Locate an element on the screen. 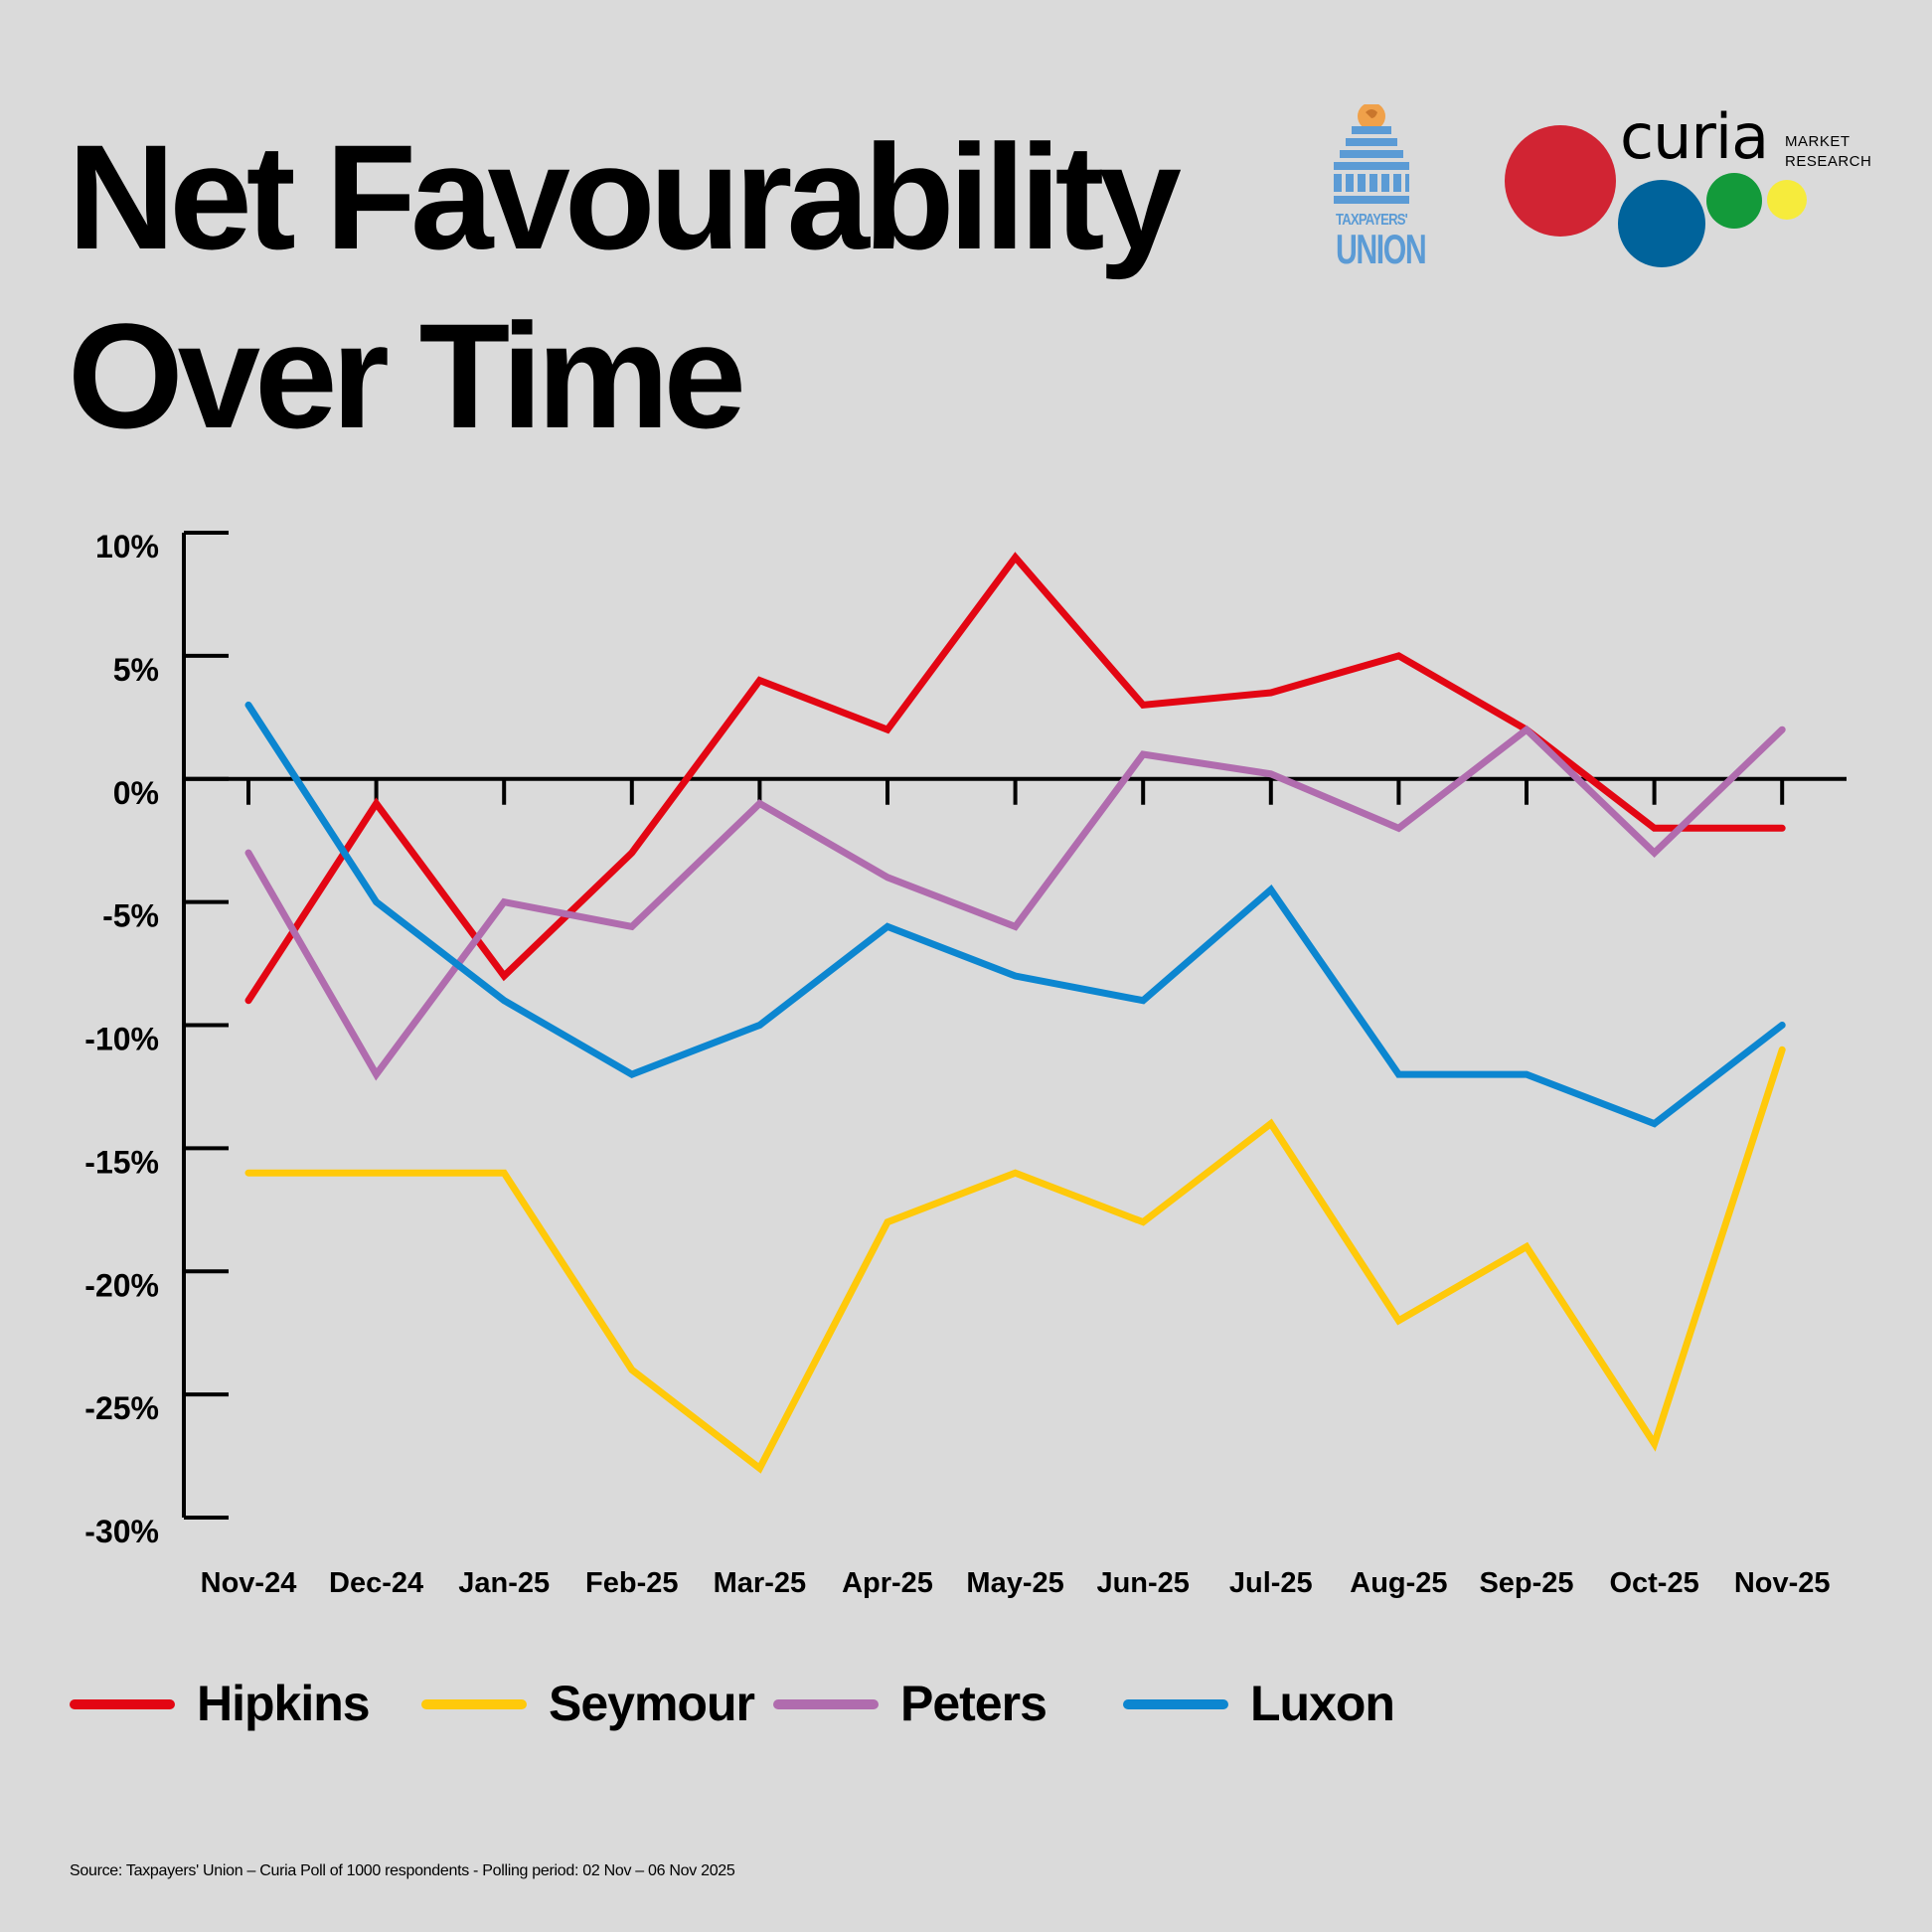  x-tick-label: Jun-25 is located at coordinates (1142, 1583).